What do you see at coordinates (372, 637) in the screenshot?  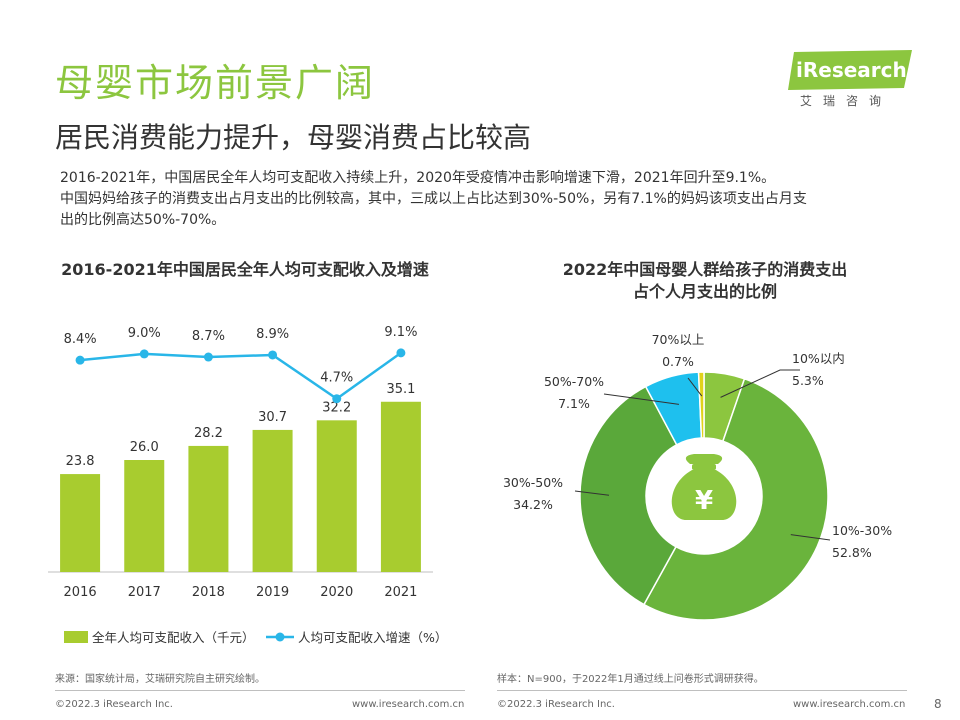 I see `legend-label-growth: 人均可支配收入增速（%）` at bounding box center [372, 637].